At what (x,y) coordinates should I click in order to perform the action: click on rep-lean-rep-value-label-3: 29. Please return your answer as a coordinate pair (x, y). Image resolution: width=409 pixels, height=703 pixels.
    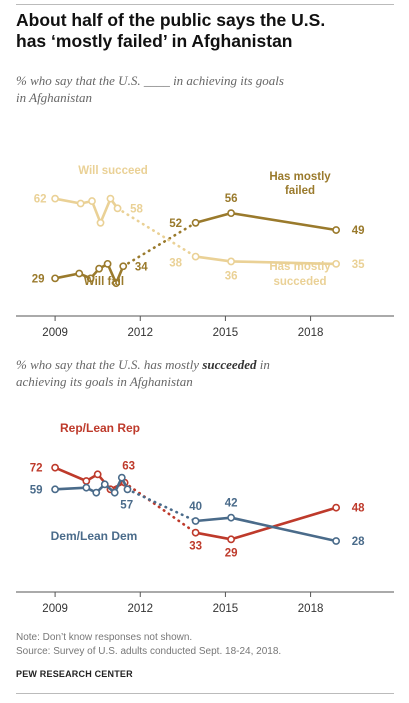
    Looking at the image, I should click on (231, 553).